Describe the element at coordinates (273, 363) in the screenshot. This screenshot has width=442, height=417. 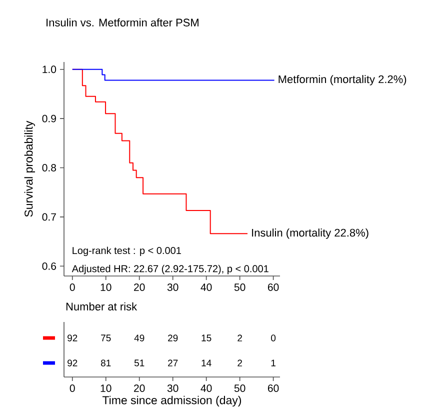
I see `data-label: 1` at that location.